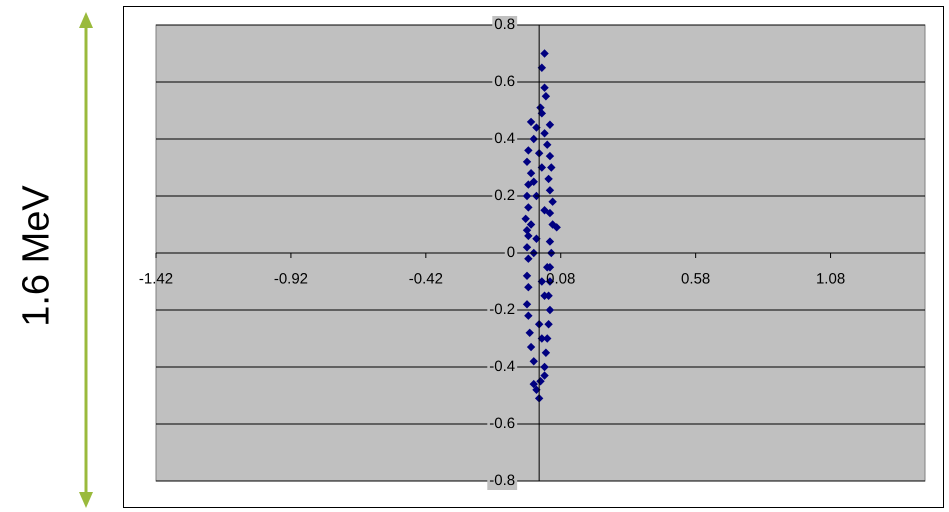 This screenshot has height=512, width=949. I want to click on y-tick-label: 0, so click(511, 253).